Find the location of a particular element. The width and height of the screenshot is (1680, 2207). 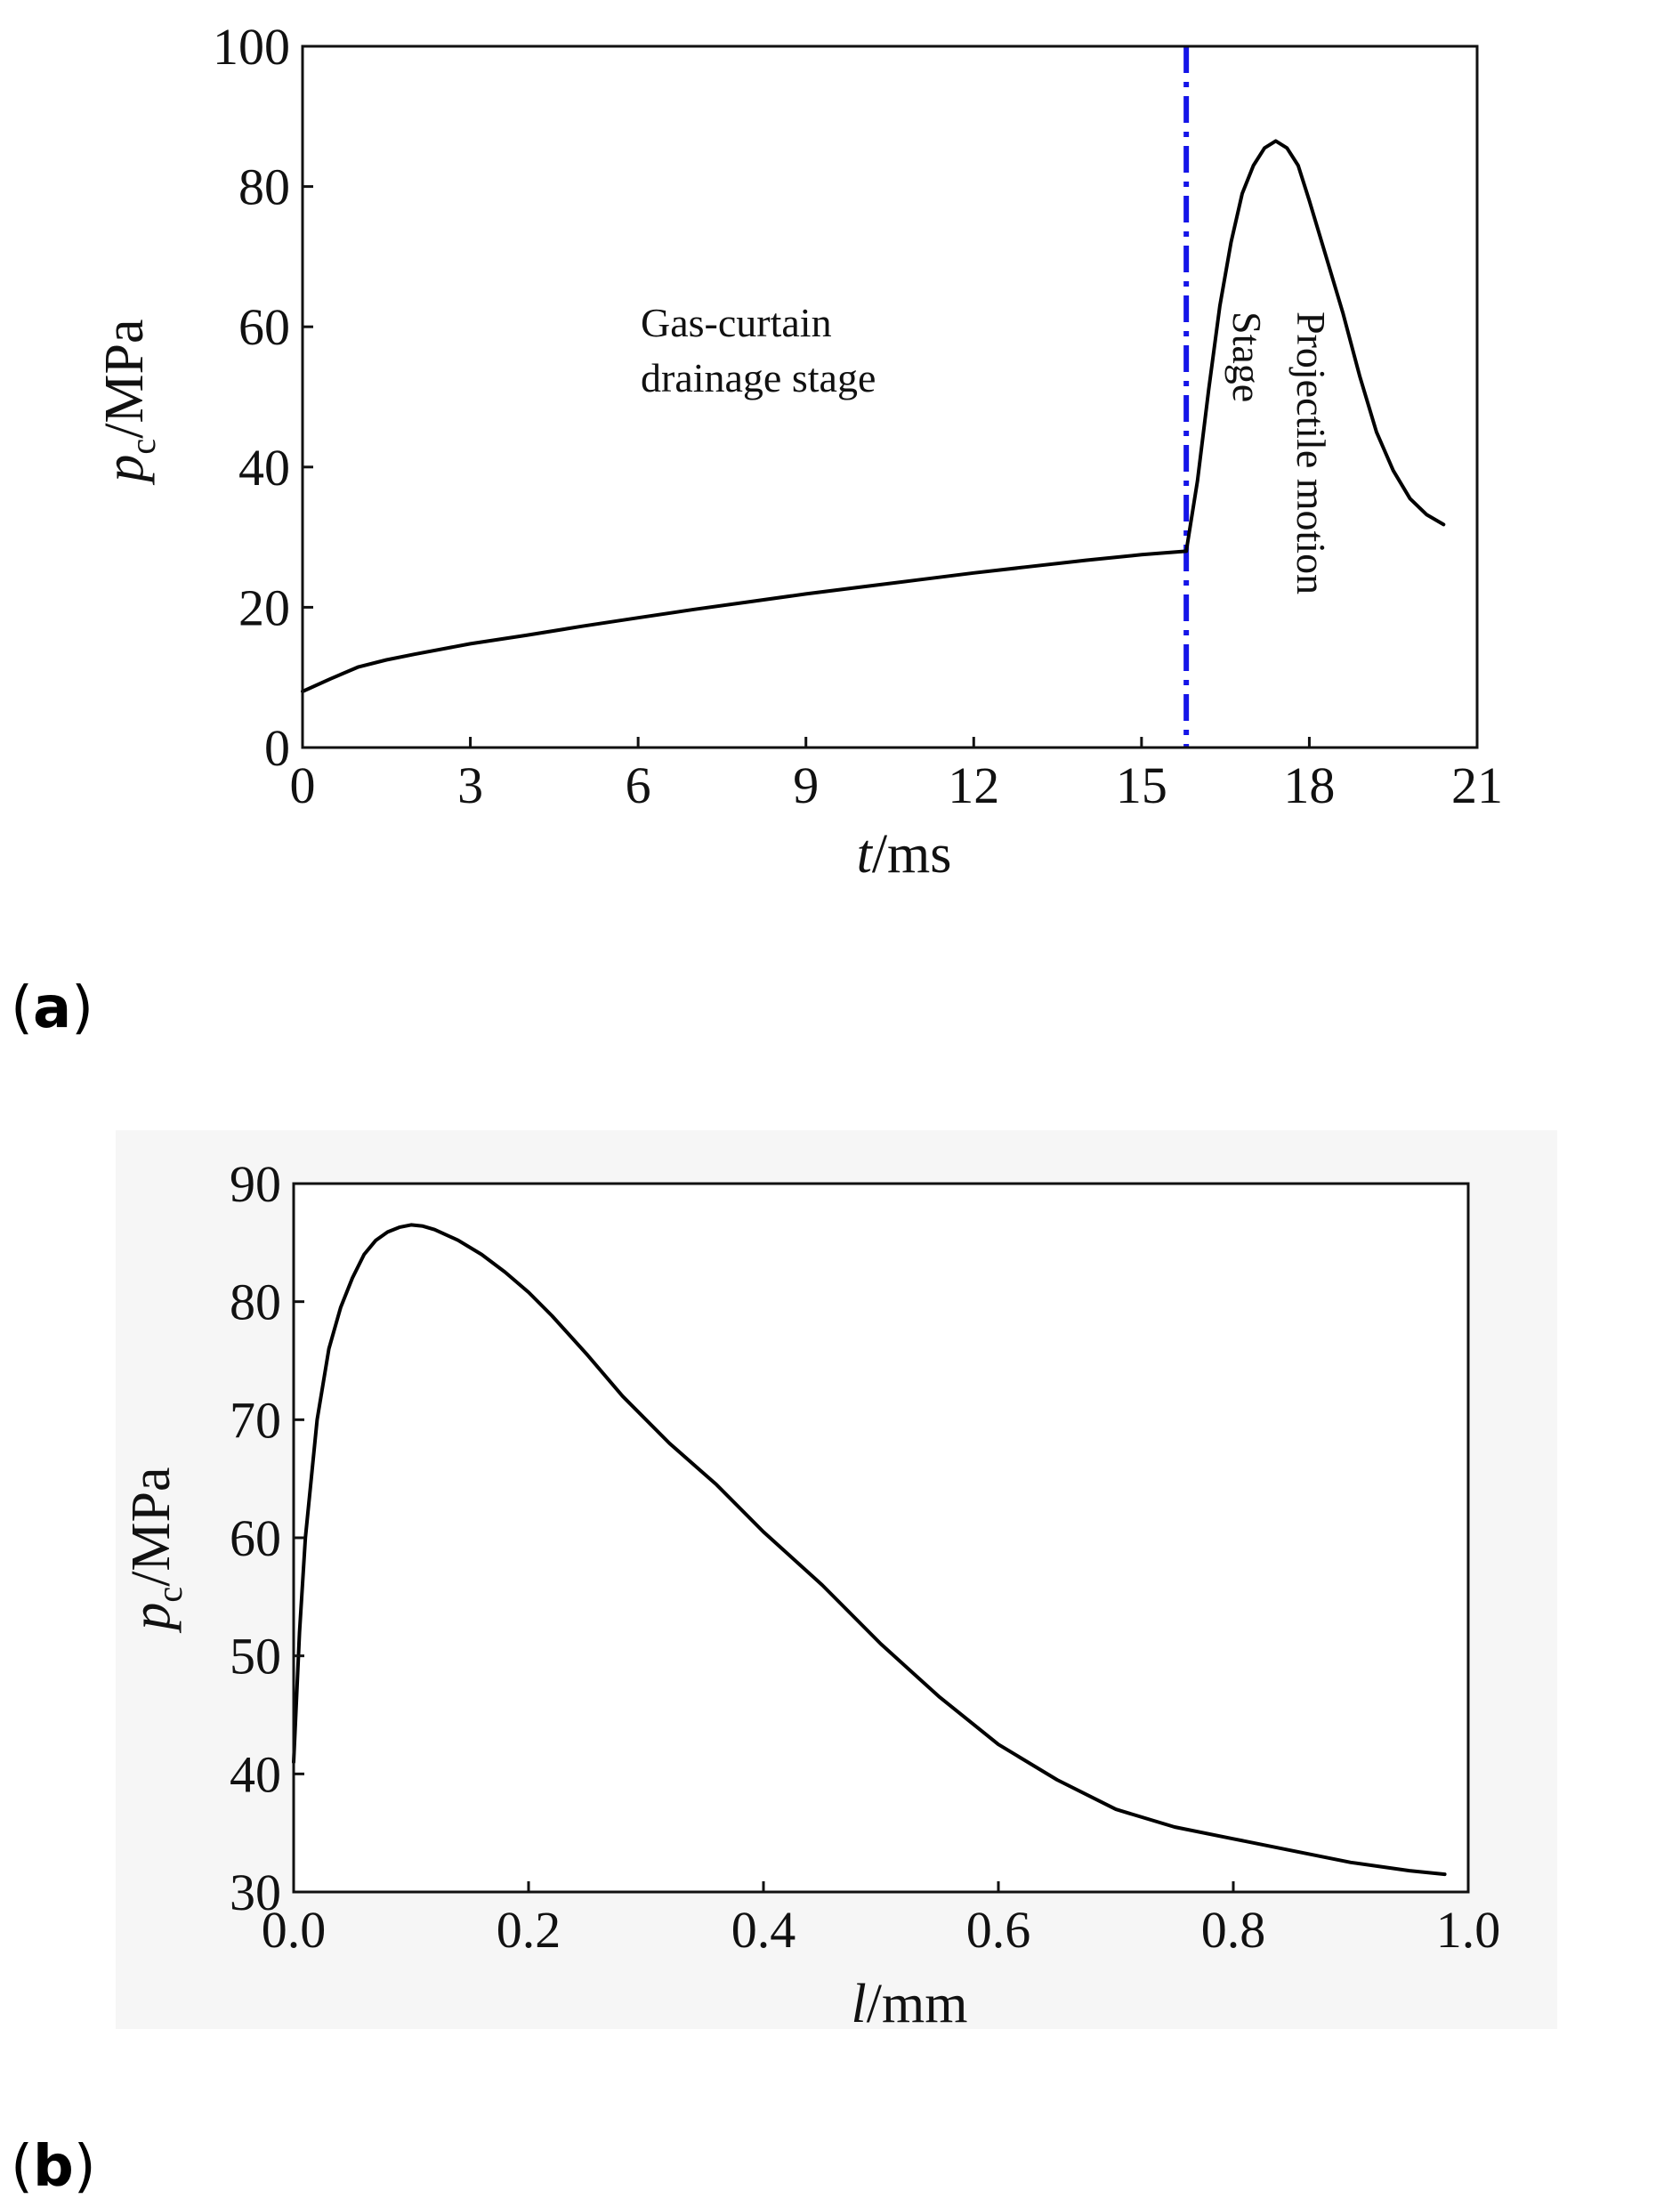

chart-a-y-axis-sub: c is located at coordinates (143, 447).